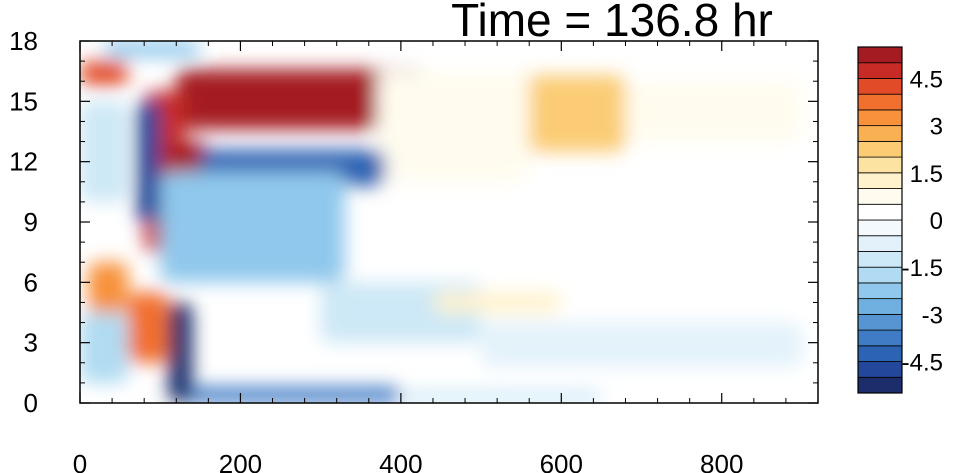  What do you see at coordinates (31, 282) in the screenshot?
I see `y-tick-label: 6` at bounding box center [31, 282].